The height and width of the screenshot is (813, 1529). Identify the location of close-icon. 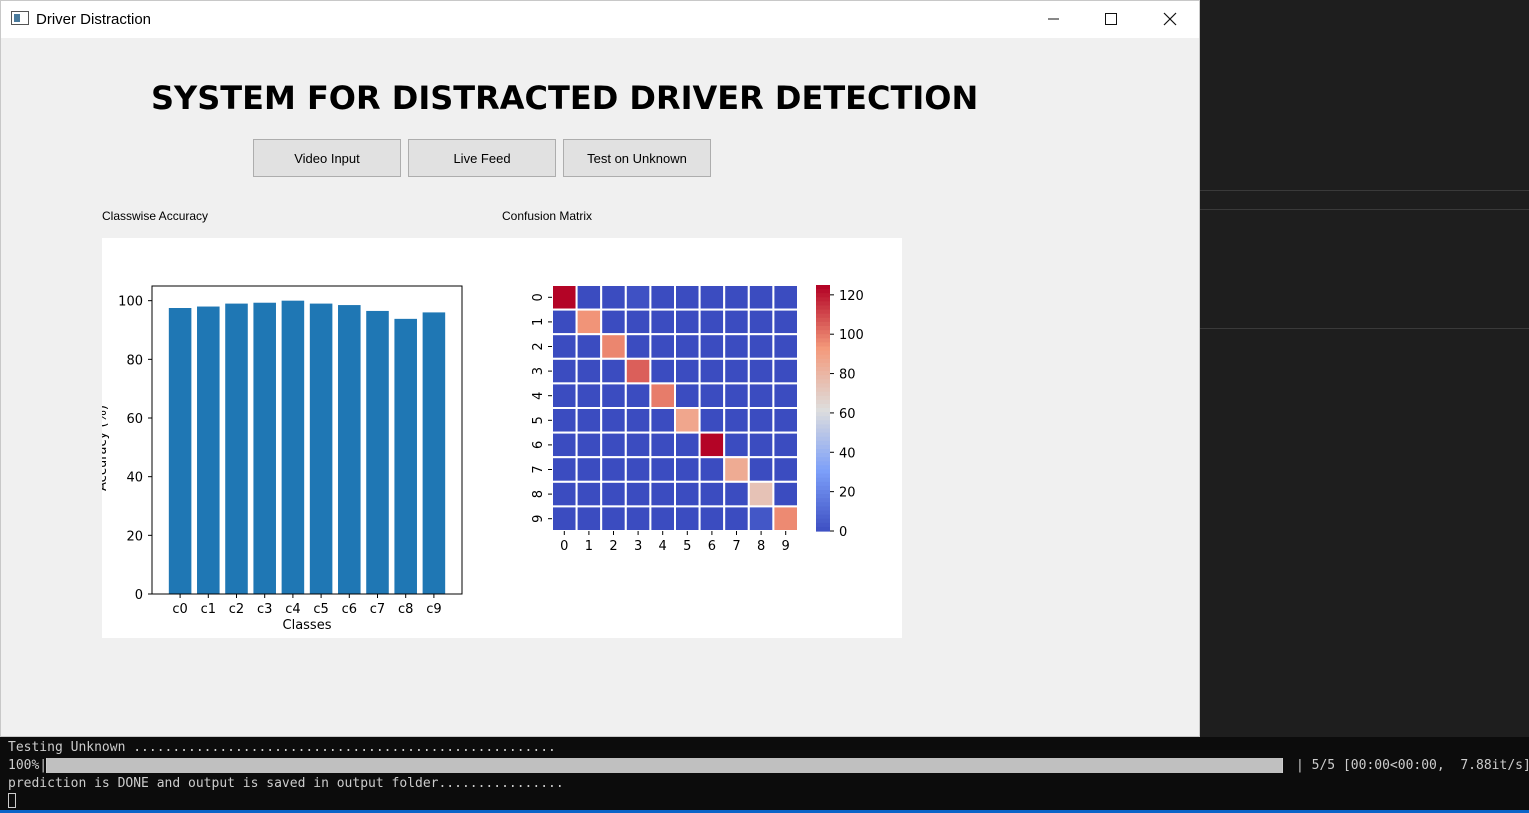
(1170, 19).